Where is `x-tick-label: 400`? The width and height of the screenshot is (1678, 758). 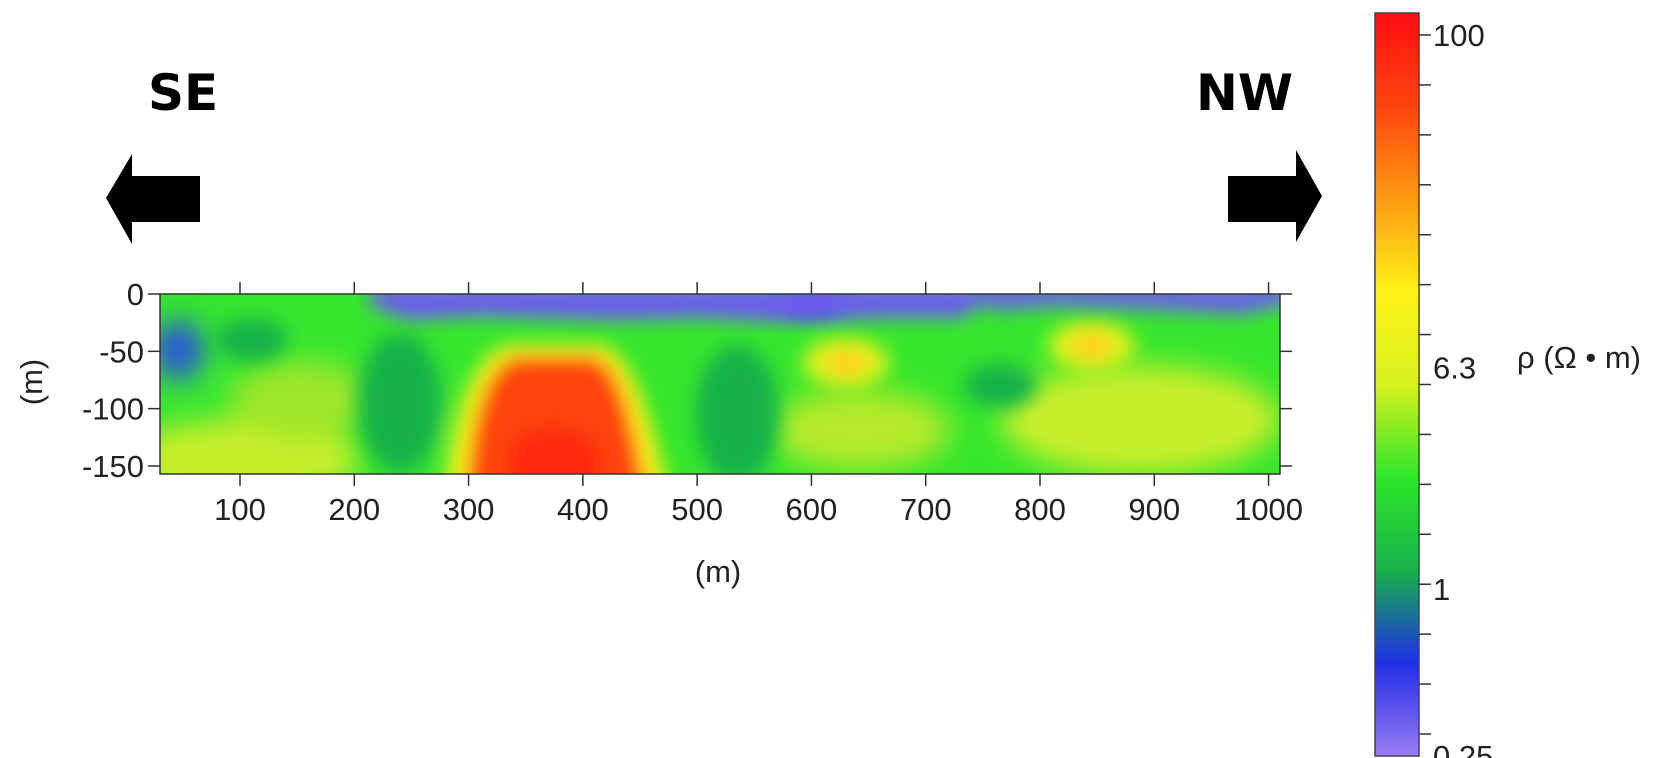
x-tick-label: 400 is located at coordinates (583, 509).